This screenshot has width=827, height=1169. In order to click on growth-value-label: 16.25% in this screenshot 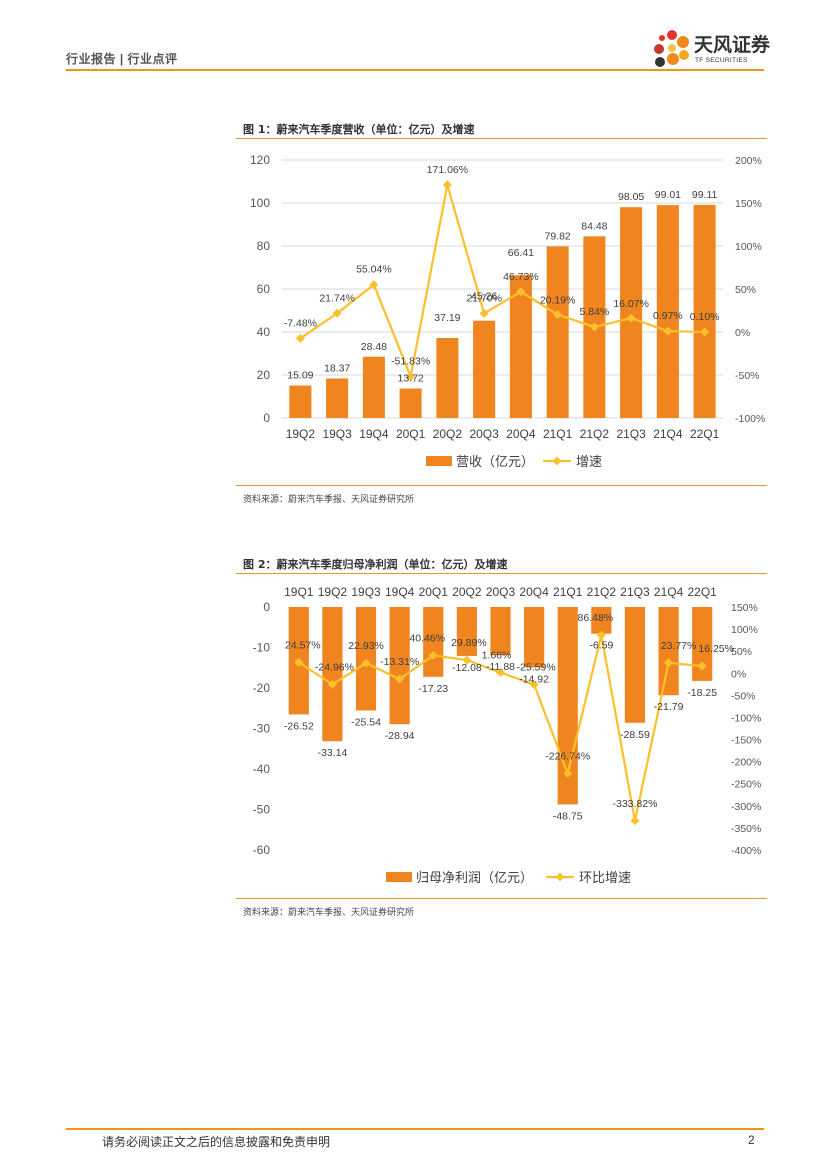, I will do `click(716, 649)`.